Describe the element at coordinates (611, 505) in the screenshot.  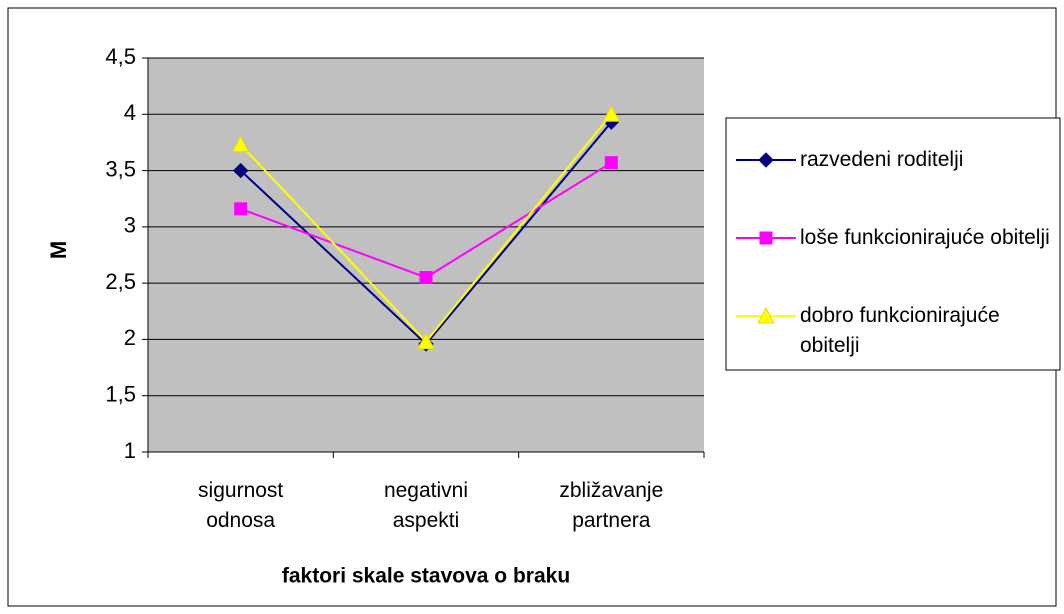
I see `x-tick-label: zbližavanje partnera` at that location.